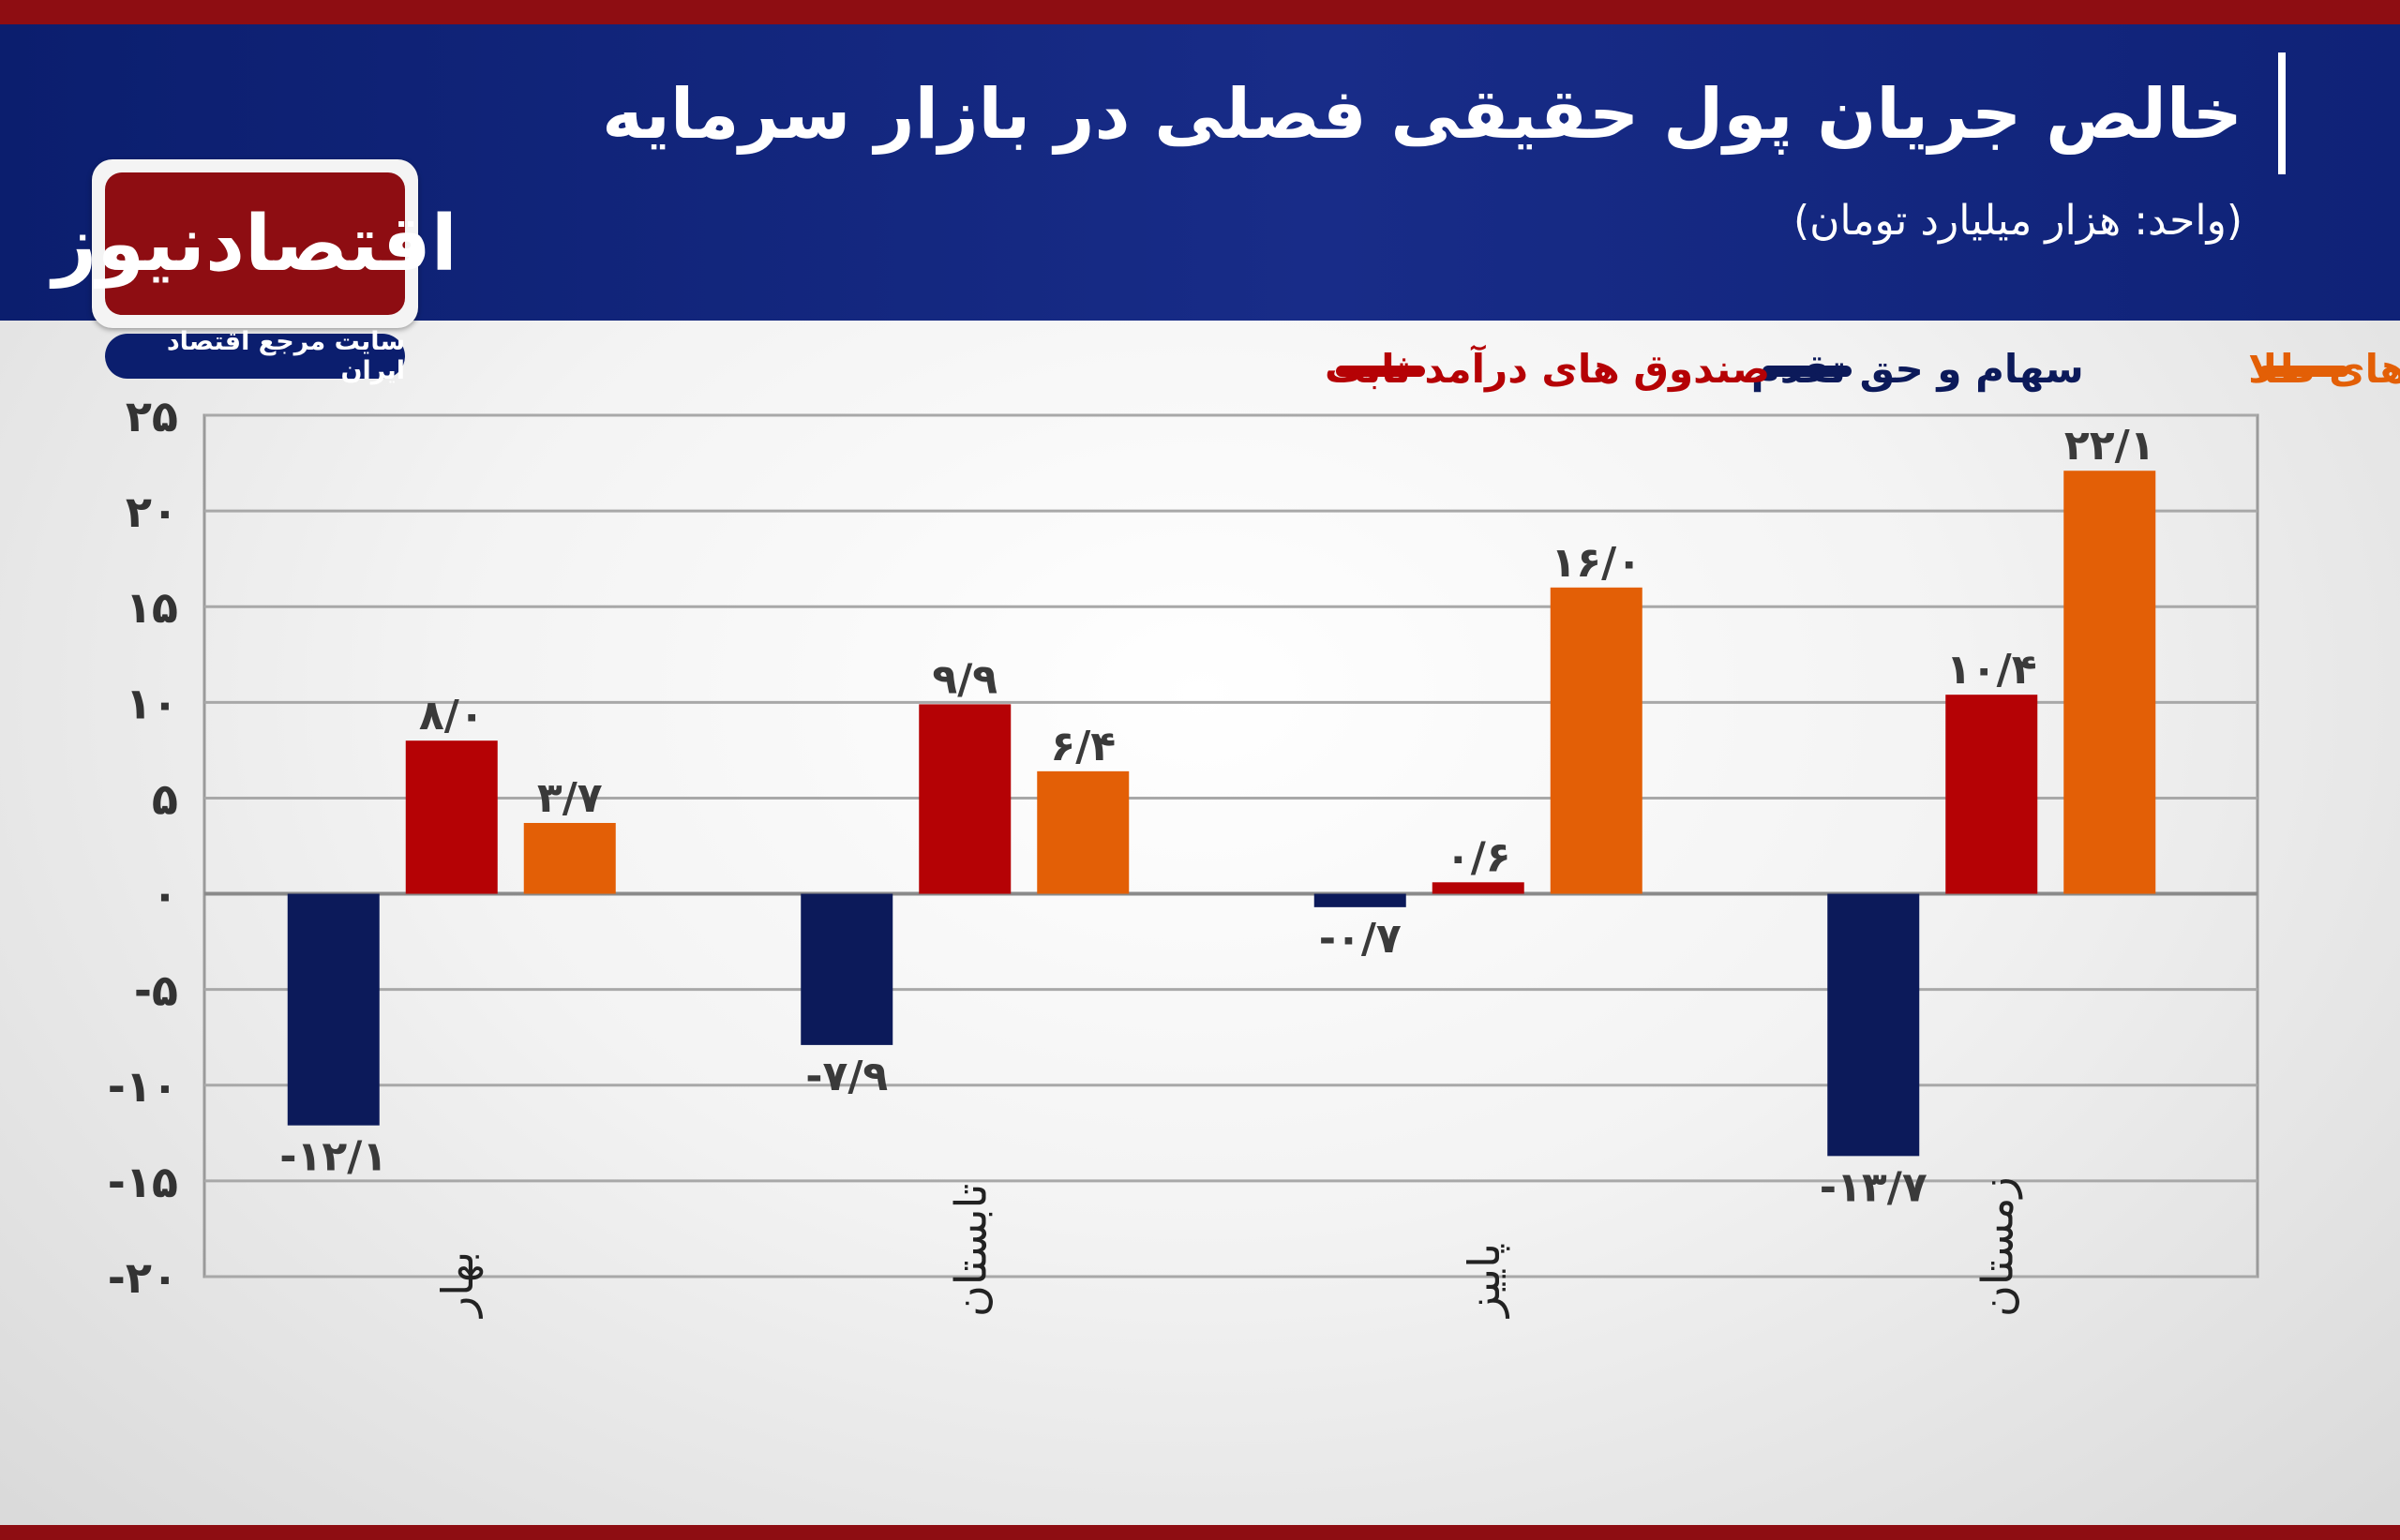 The height and width of the screenshot is (1540, 2400). I want to click on legend-label: صندوق های طلا, so click(2324, 369).